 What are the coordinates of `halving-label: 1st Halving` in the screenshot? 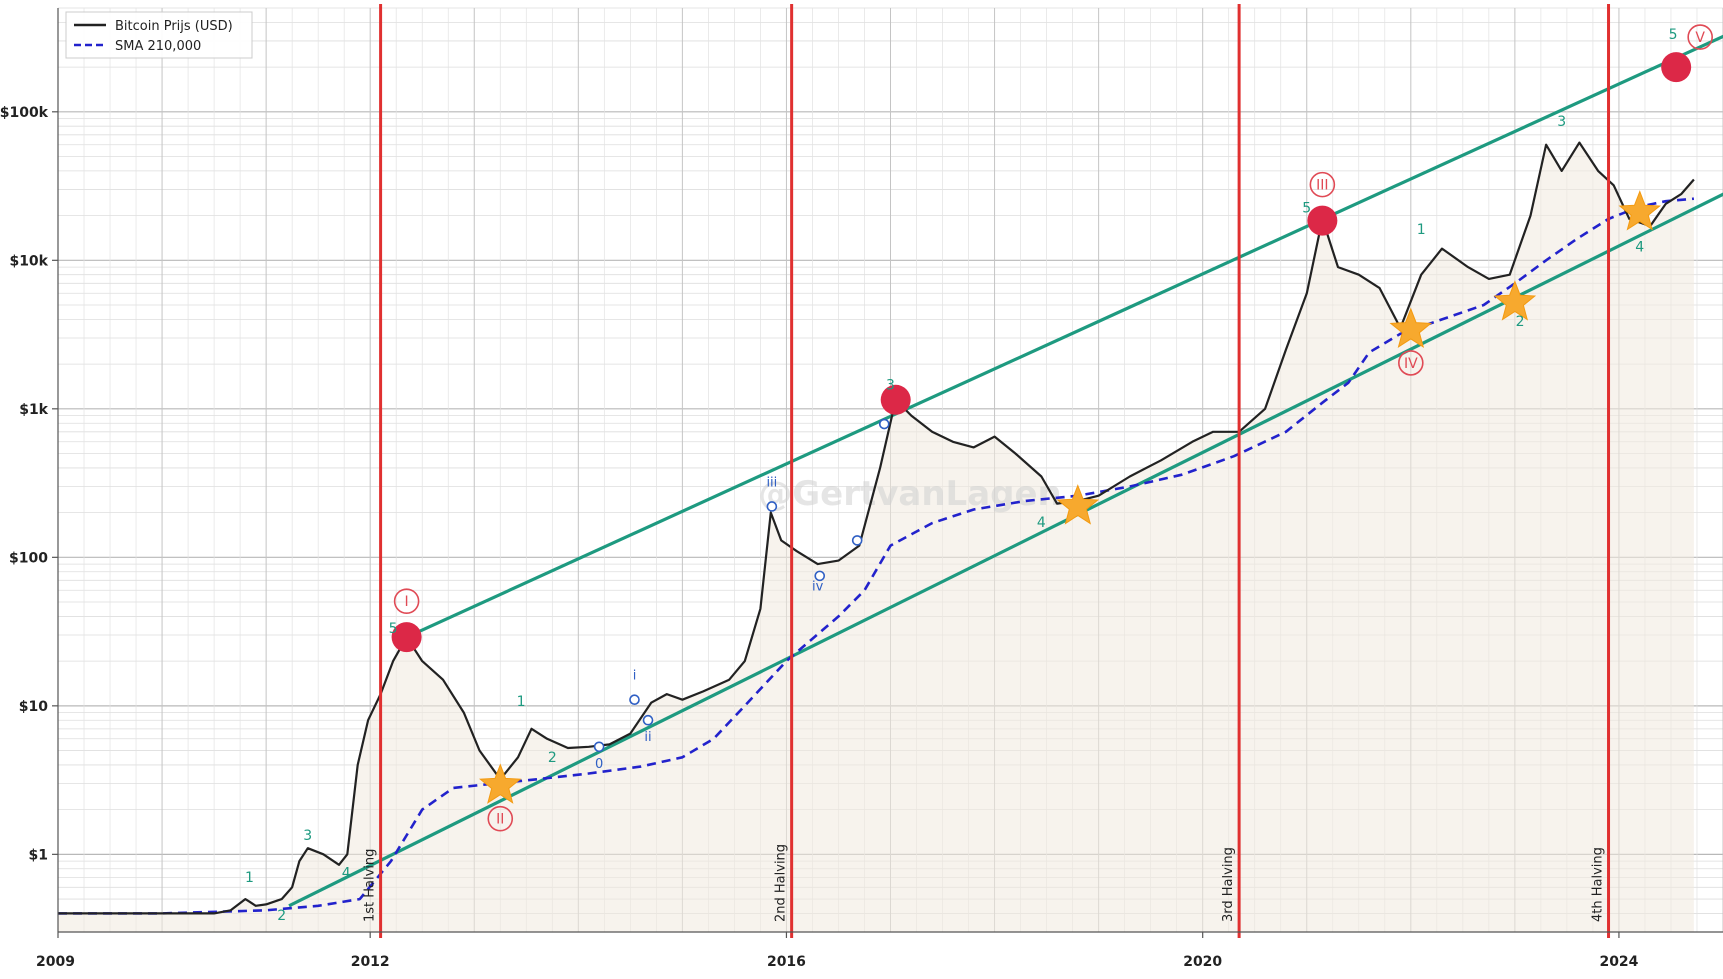 It's located at (370, 885).